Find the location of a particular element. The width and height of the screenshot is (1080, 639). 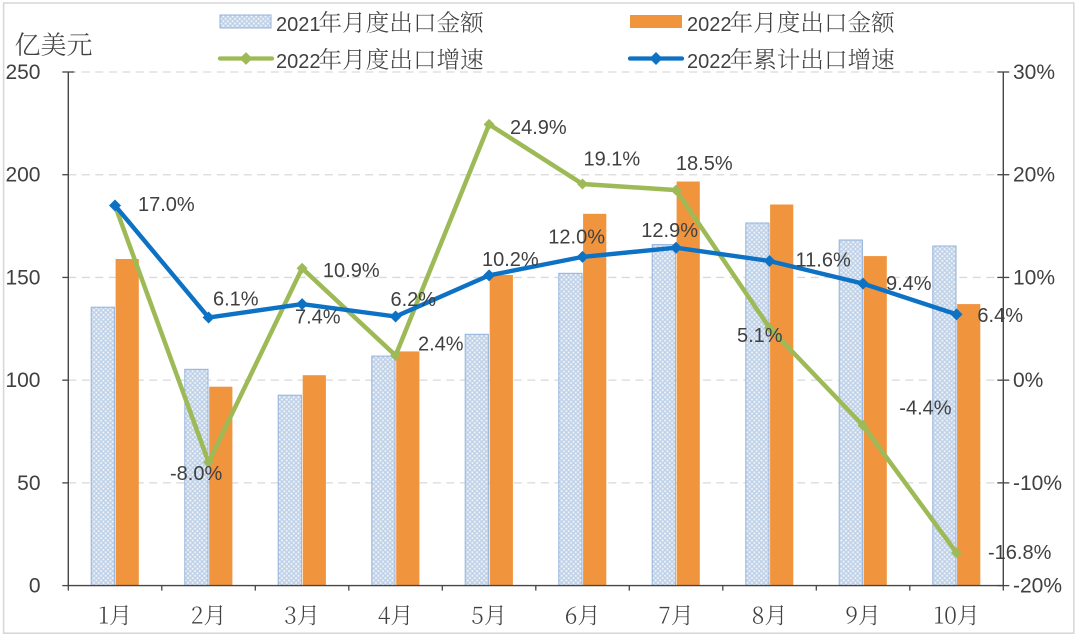

svg-text: 6.1% is located at coordinates (236, 300).